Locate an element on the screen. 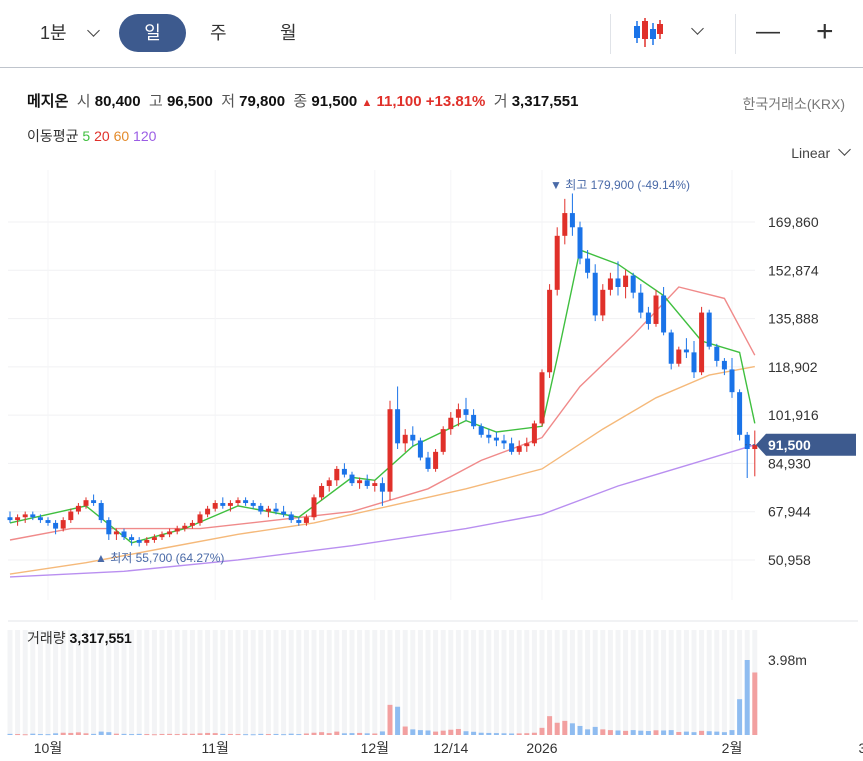 The height and width of the screenshot is (761, 863). volume-axis-label: 3.98m is located at coordinates (787, 660).